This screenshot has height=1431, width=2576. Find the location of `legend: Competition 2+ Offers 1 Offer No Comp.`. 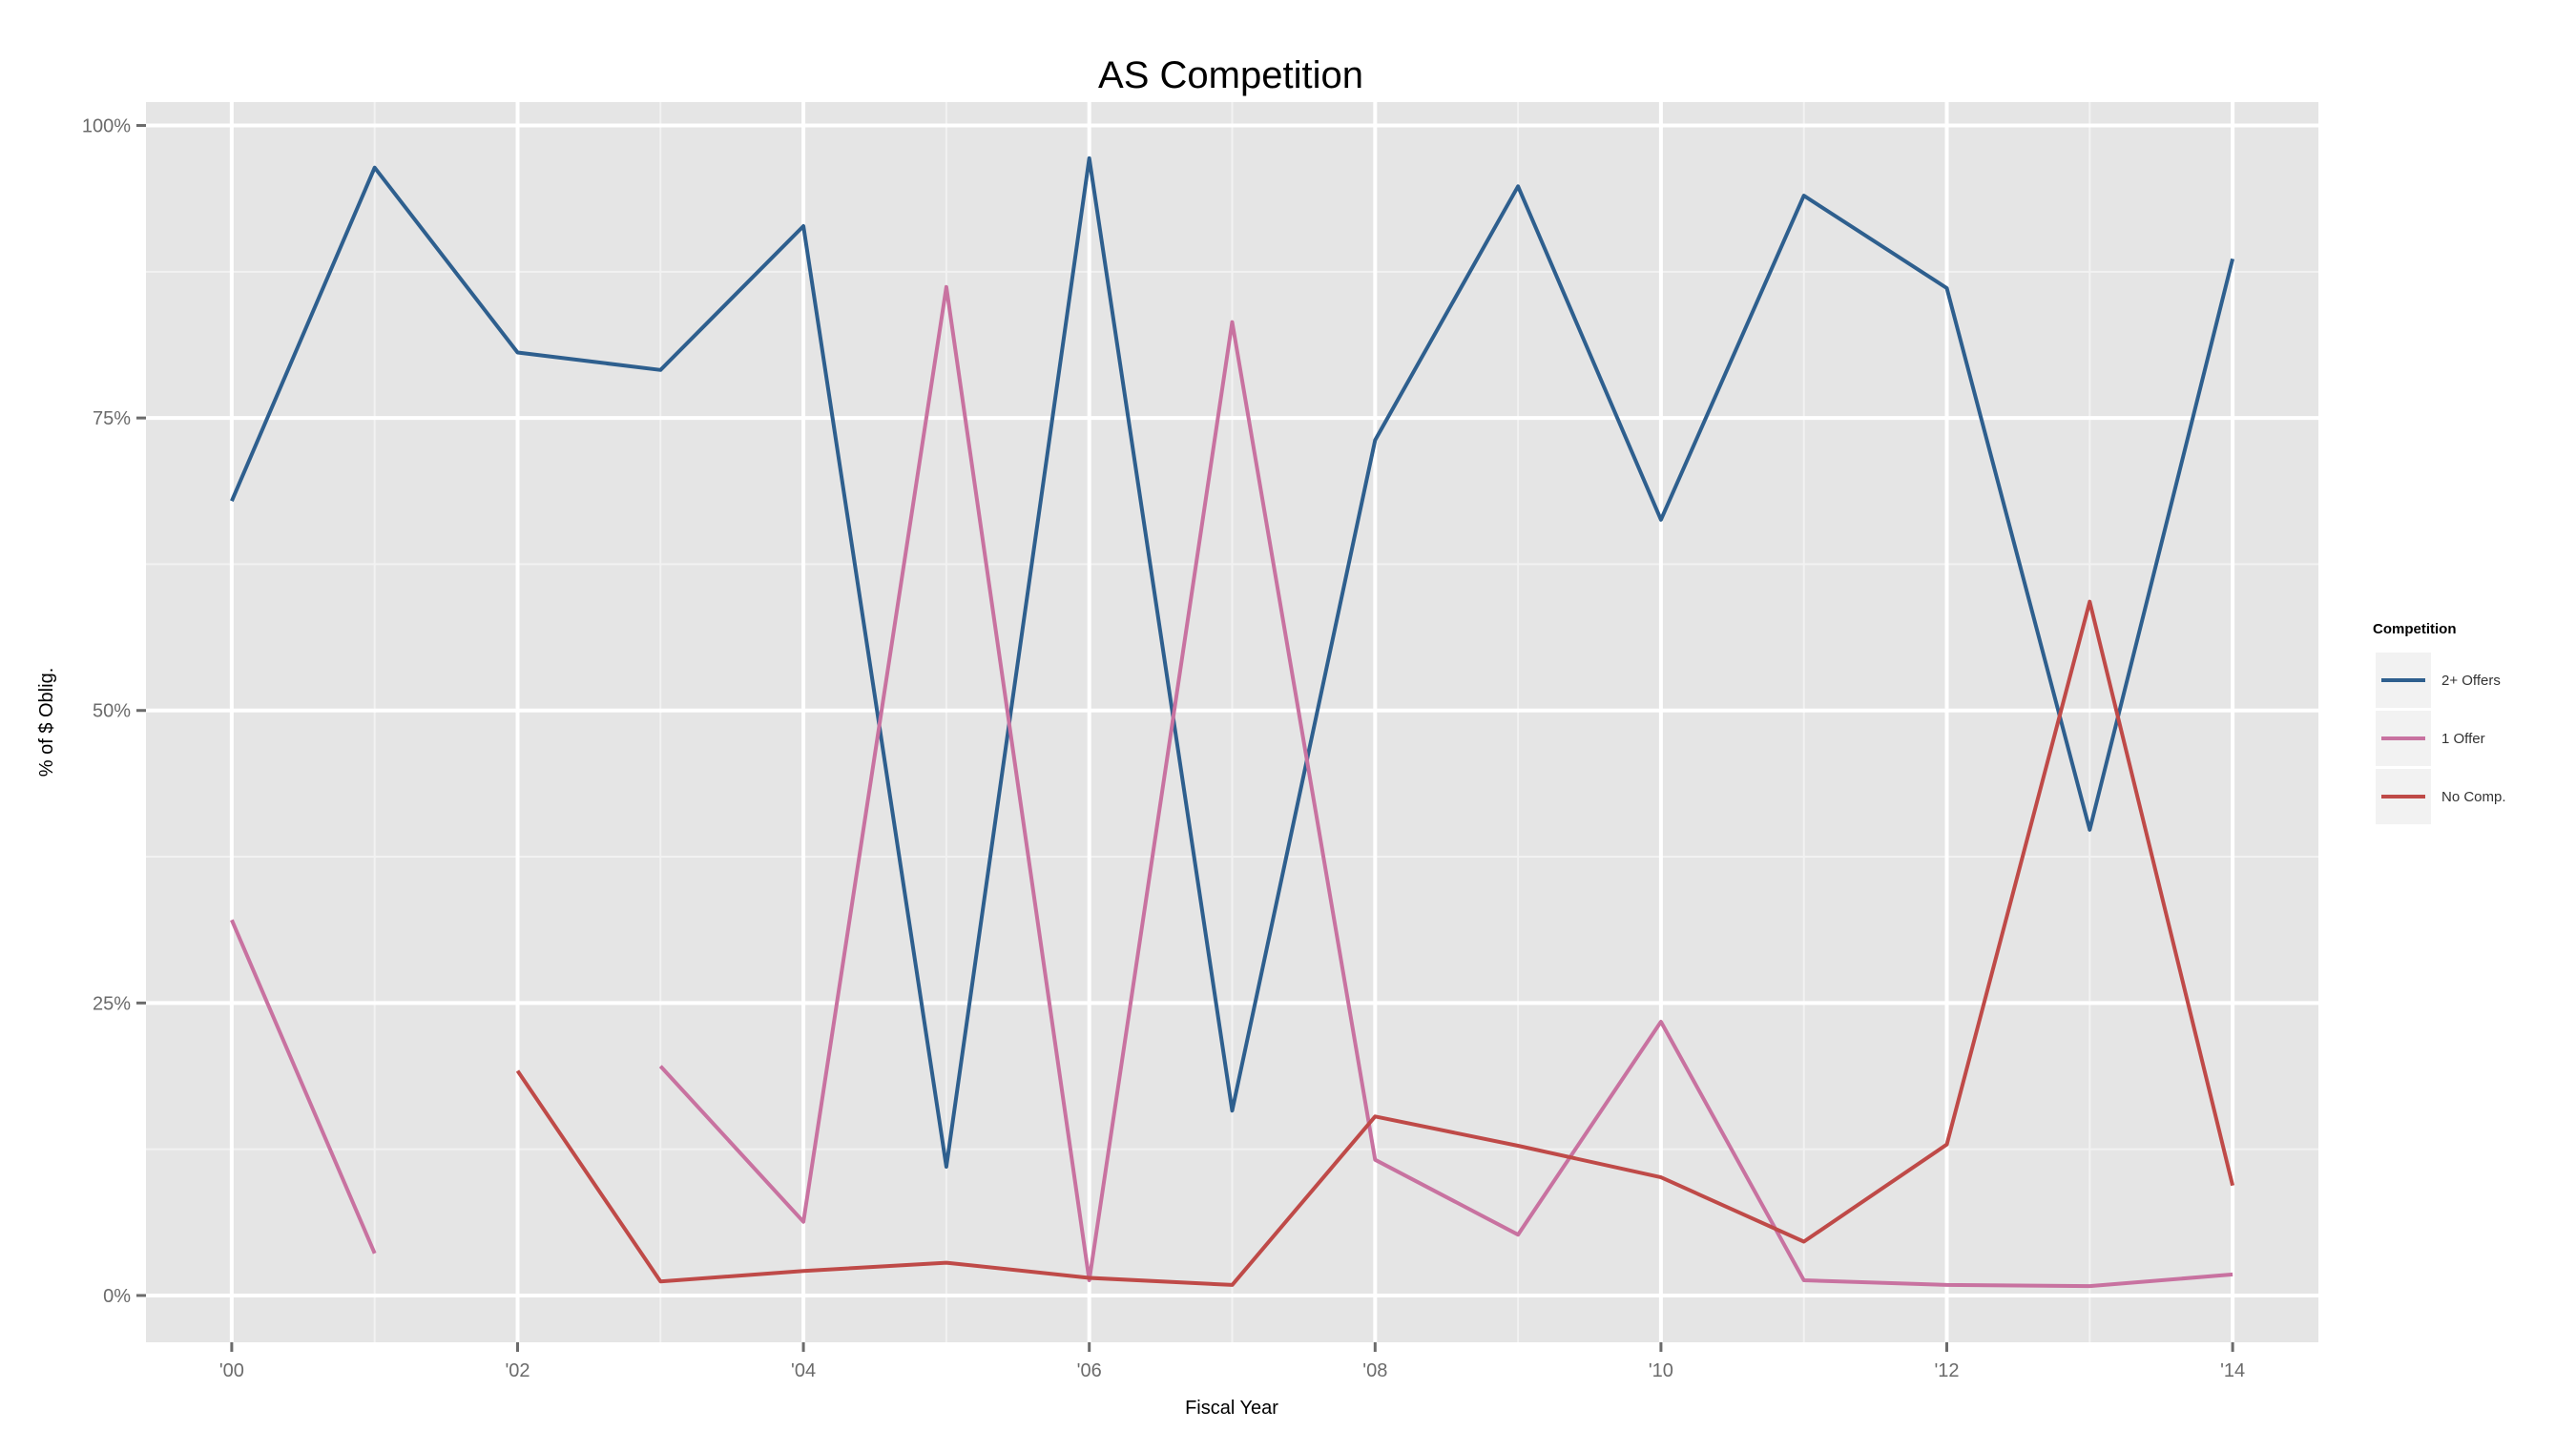

legend: Competition 2+ Offers 1 Offer No Comp. is located at coordinates (2439, 722).